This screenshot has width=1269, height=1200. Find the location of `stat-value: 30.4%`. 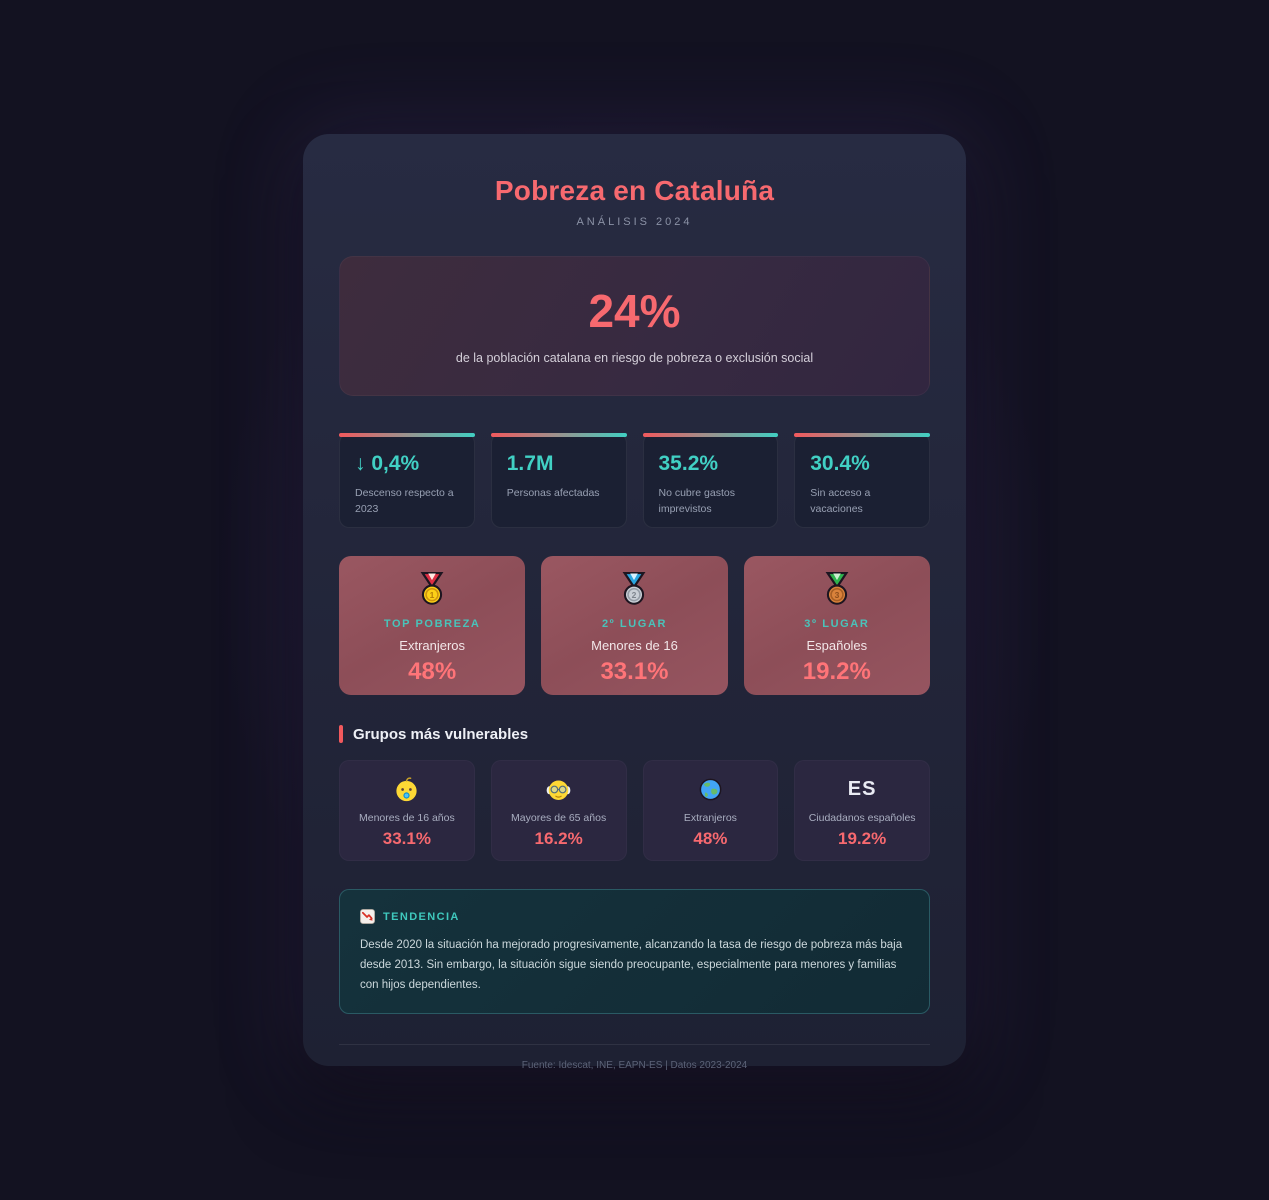

stat-value: 30.4% is located at coordinates (840, 463).